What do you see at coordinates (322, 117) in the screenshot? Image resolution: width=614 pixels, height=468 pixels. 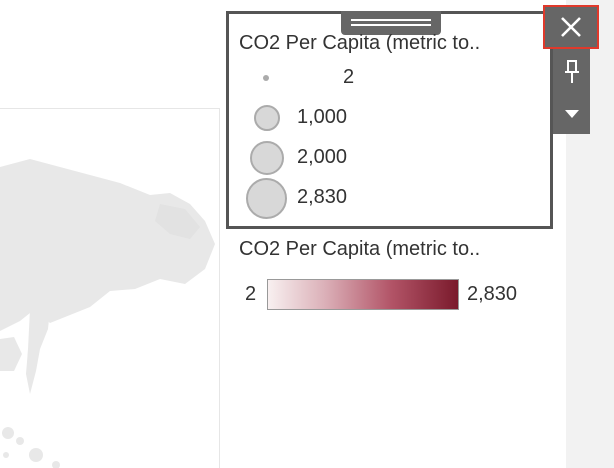 I see `size-legend-label: 1,000` at bounding box center [322, 117].